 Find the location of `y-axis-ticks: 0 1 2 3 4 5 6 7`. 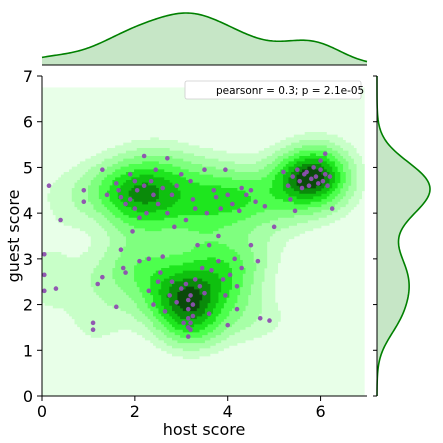

y-axis-ticks: 0 1 2 3 4 5 6 7 is located at coordinates (32, 236).